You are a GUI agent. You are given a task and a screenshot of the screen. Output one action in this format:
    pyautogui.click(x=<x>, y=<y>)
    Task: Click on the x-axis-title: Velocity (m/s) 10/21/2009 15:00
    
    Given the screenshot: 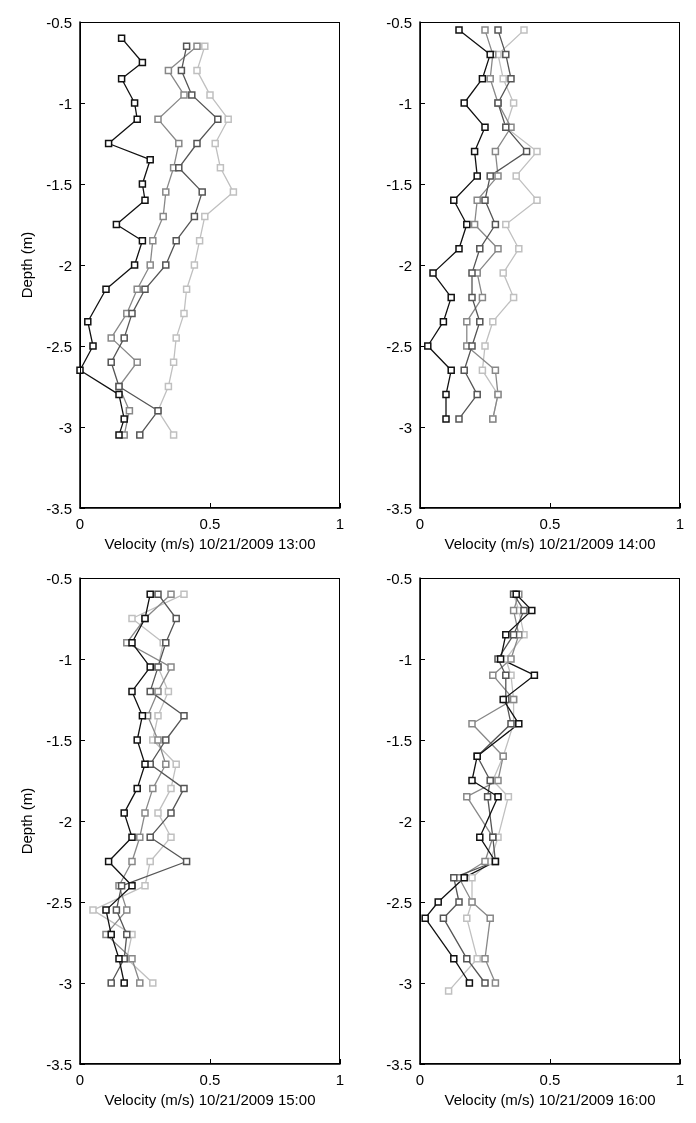 What is the action you would take?
    pyautogui.click(x=210, y=1099)
    